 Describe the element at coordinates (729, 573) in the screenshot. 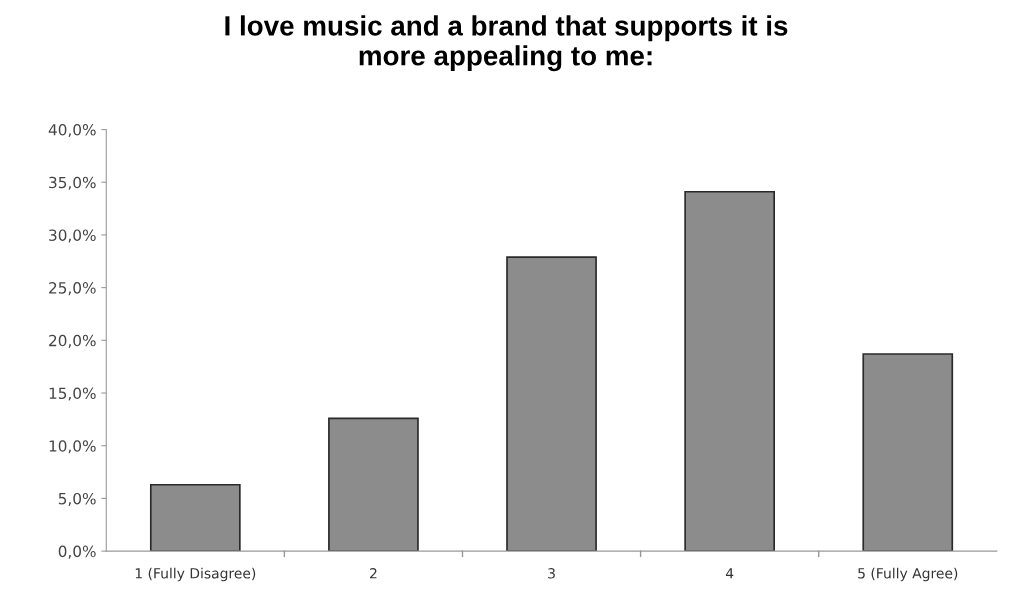

I see `x-tick-label: 4` at that location.